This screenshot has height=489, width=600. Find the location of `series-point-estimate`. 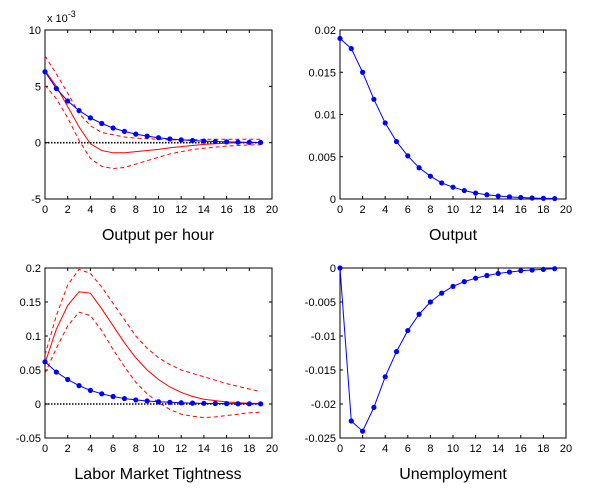

series-point-estimate is located at coordinates (152, 347).